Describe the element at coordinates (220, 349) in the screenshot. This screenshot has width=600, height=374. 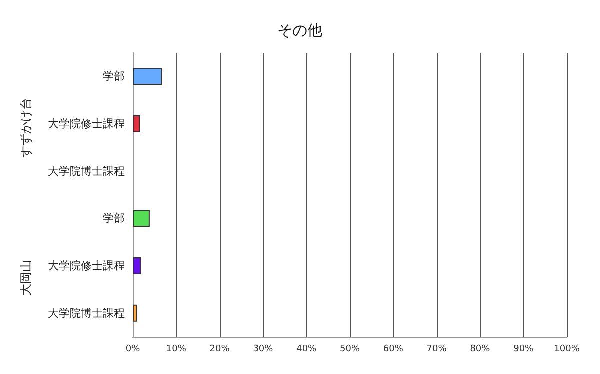
I see `x-tick-label: 20%` at that location.